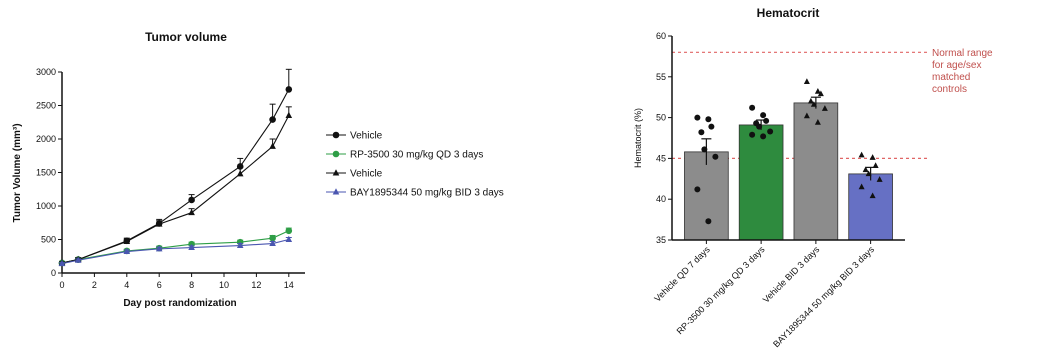 The height and width of the screenshot is (361, 1039). What do you see at coordinates (46, 173) in the screenshot?
I see `tumor-y-tick-label: 1500` at bounding box center [46, 173].